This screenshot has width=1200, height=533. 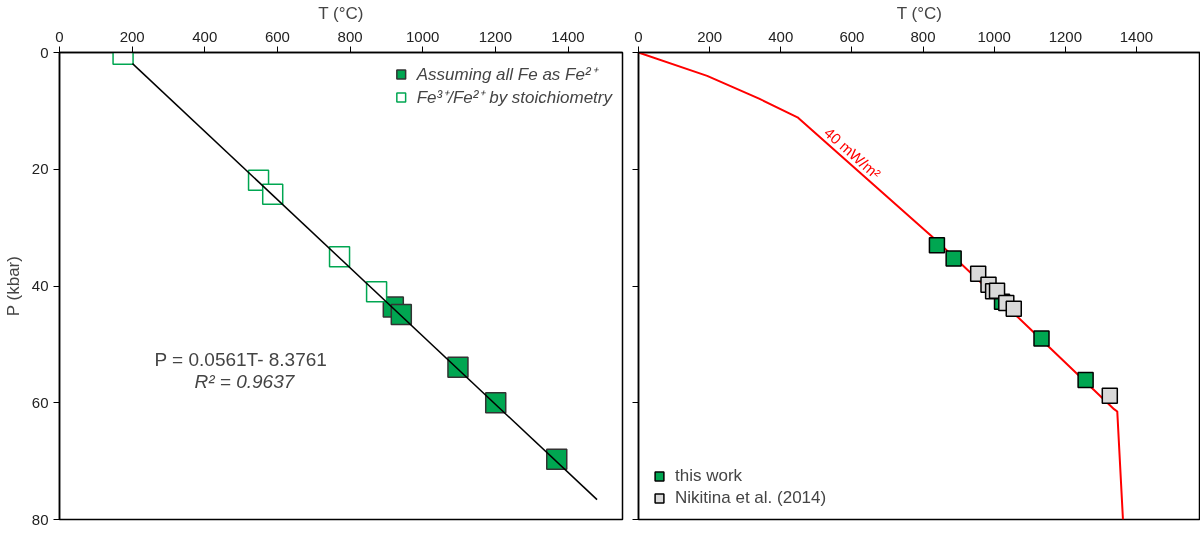 What do you see at coordinates (40, 169) in the screenshot?
I see `y-tick-label: 20` at bounding box center [40, 169].